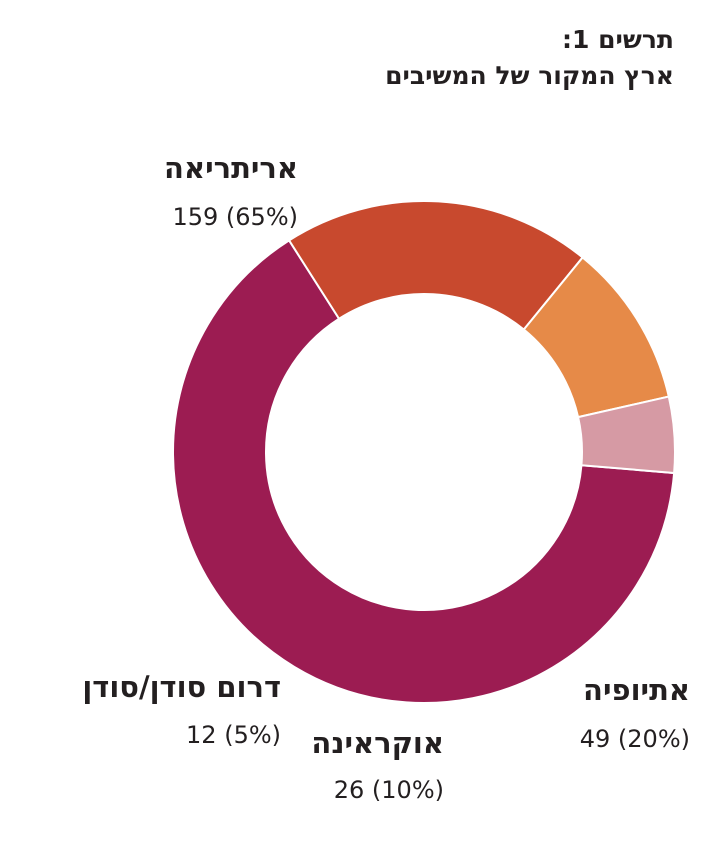 This screenshot has height=858, width=706. What do you see at coordinates (636, 690) in the screenshot?
I see `slice-label-name-1: אתיופיה` at bounding box center [636, 690].